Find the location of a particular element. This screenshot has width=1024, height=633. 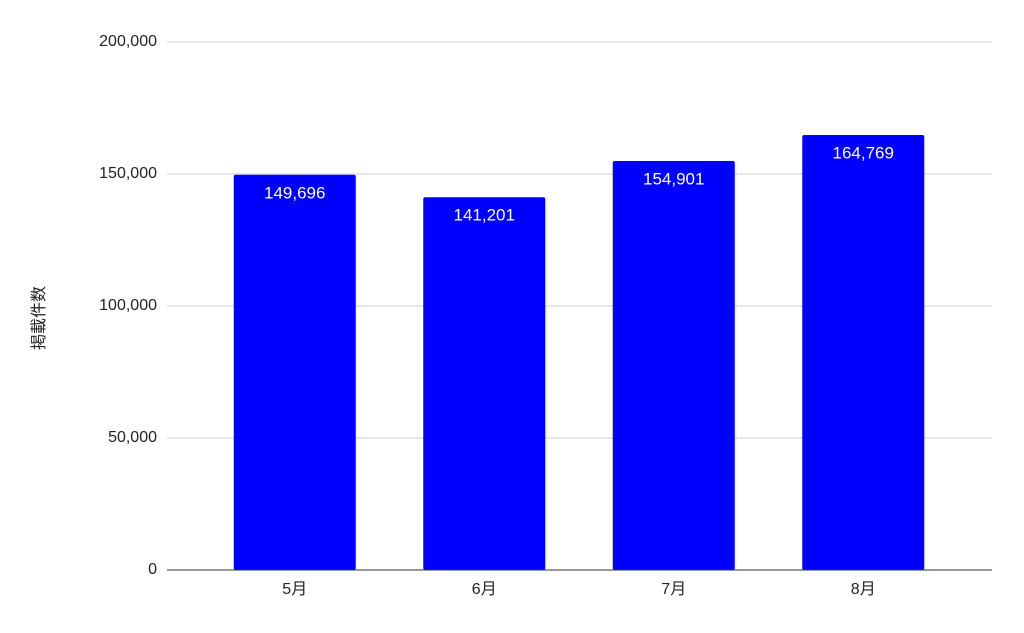

y-tick-label: 150,000 is located at coordinates (128, 173).